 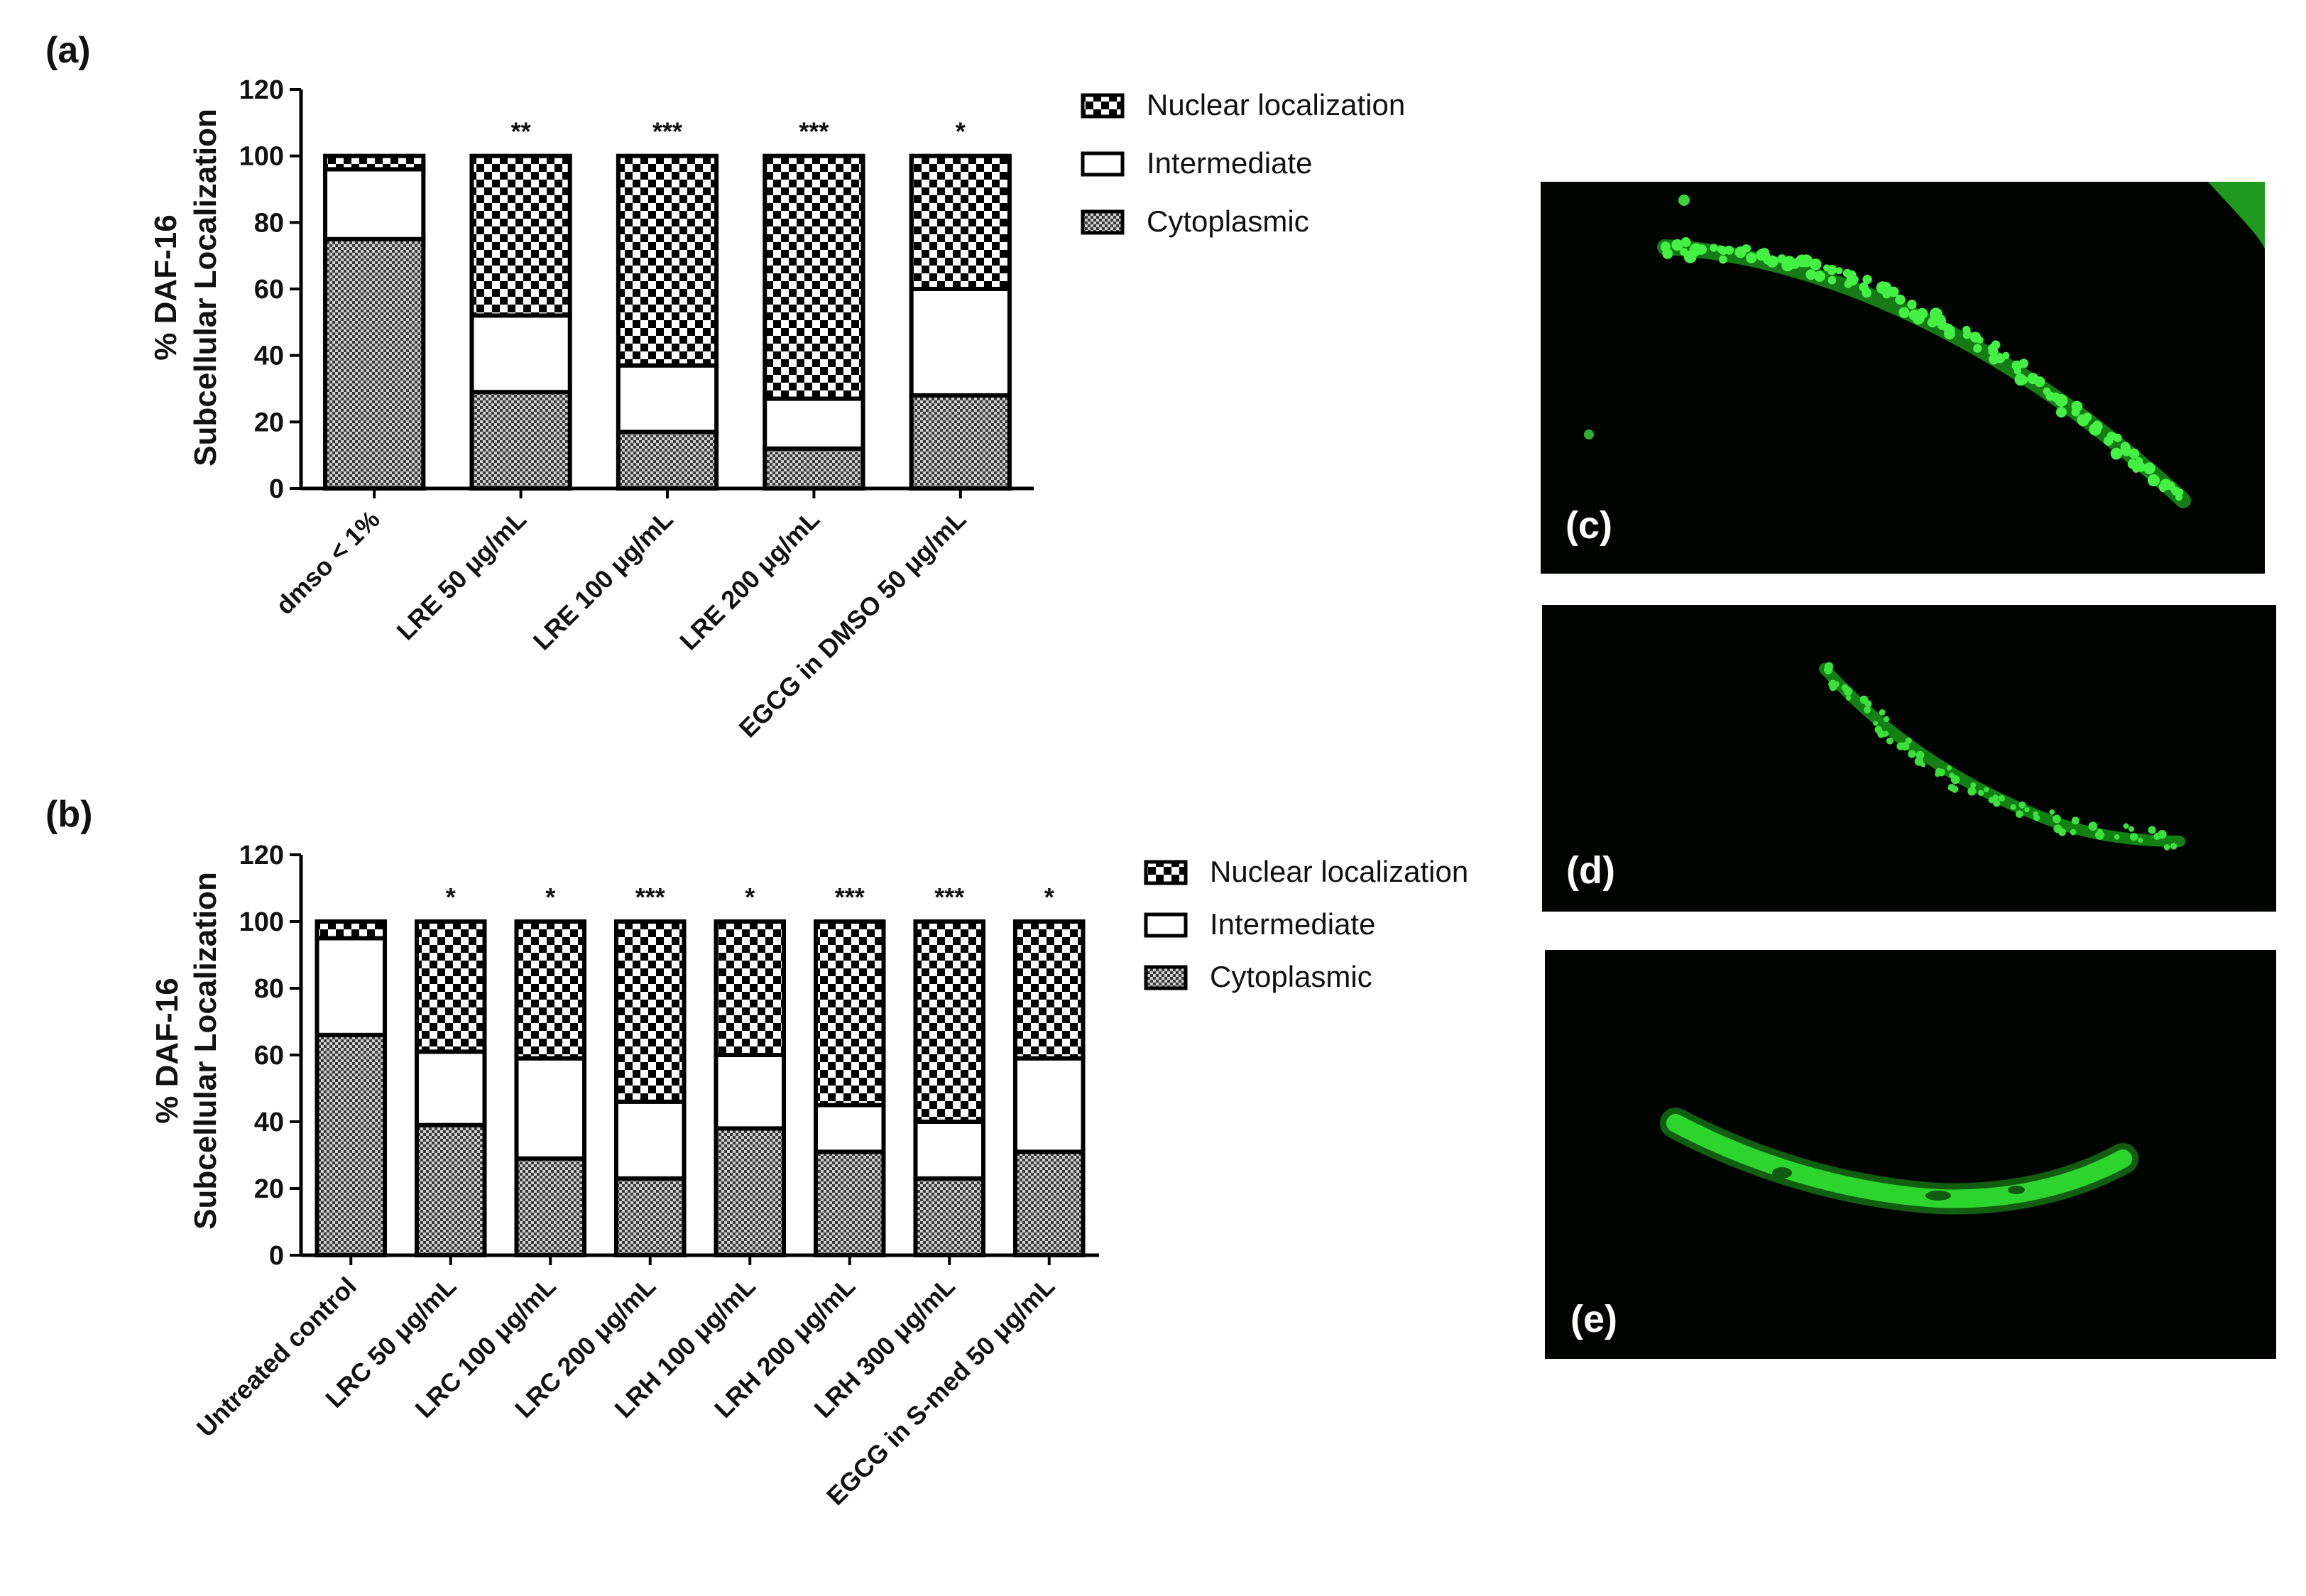 I want to click on micrograph-background-d, so click(x=1909, y=758).